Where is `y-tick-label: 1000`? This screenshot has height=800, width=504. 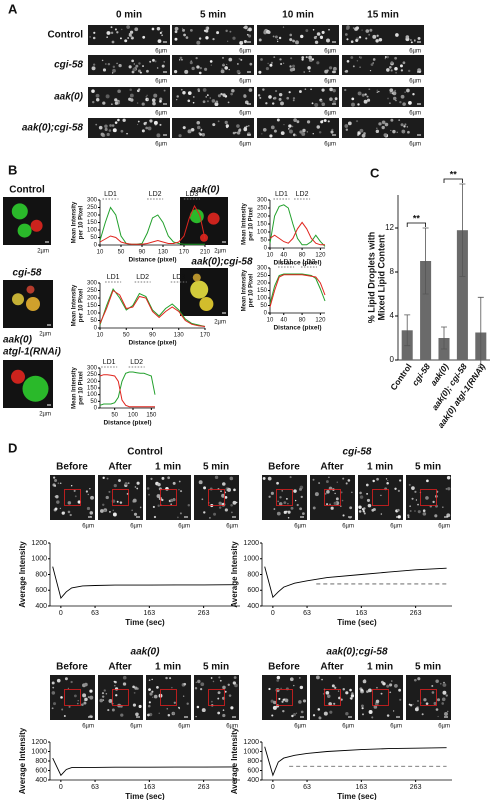 y-tick-label: 1000 is located at coordinates (39, 751).